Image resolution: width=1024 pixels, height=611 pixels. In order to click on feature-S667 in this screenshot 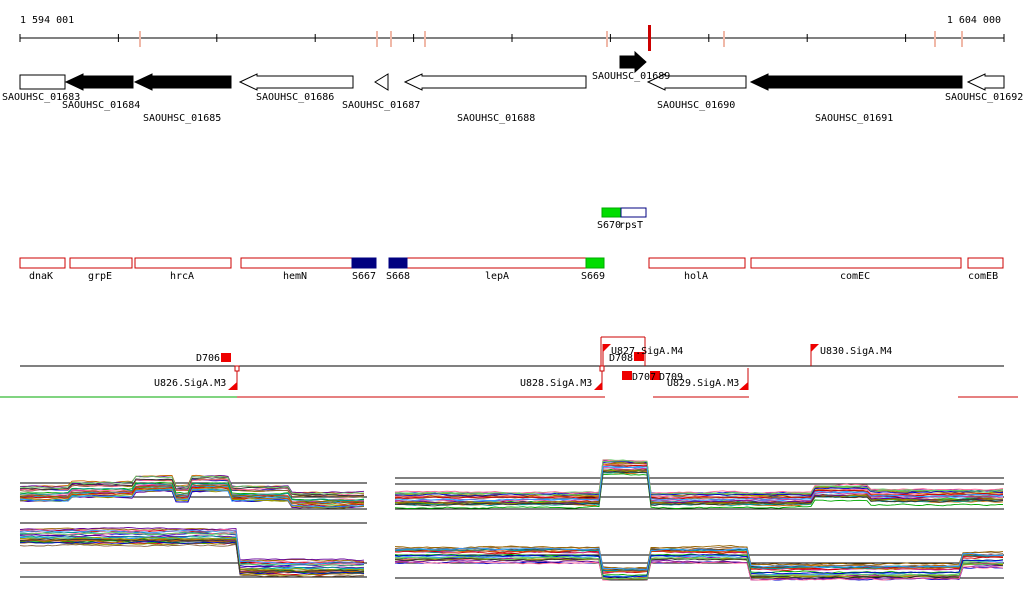, I will do `click(364, 263)`.